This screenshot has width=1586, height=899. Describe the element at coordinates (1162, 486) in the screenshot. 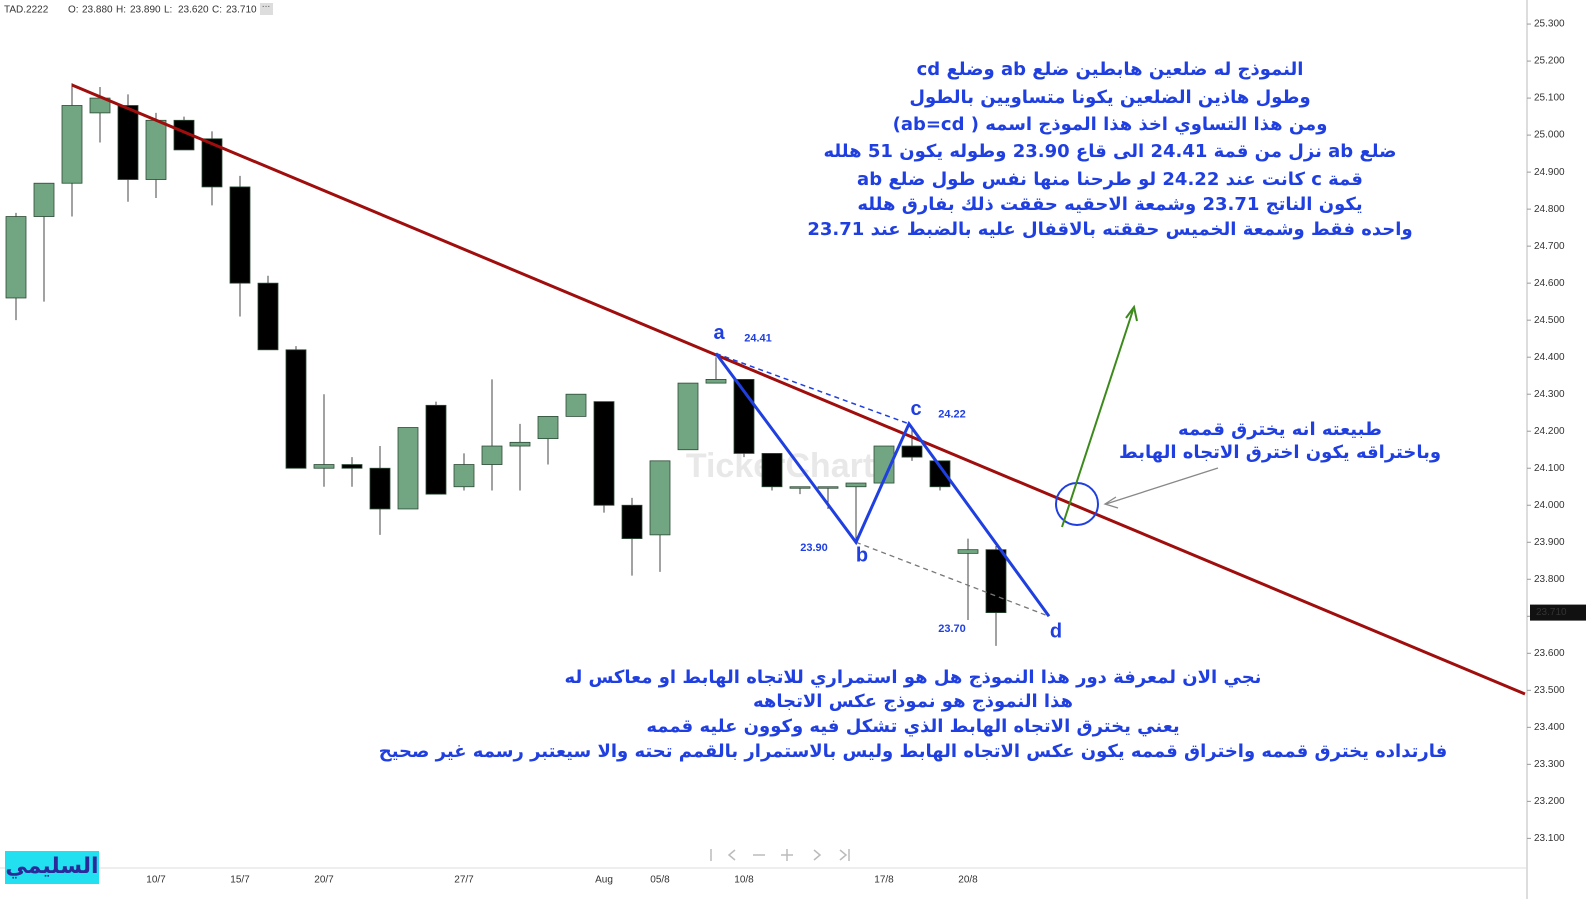

I see `pointer-arrow` at that location.